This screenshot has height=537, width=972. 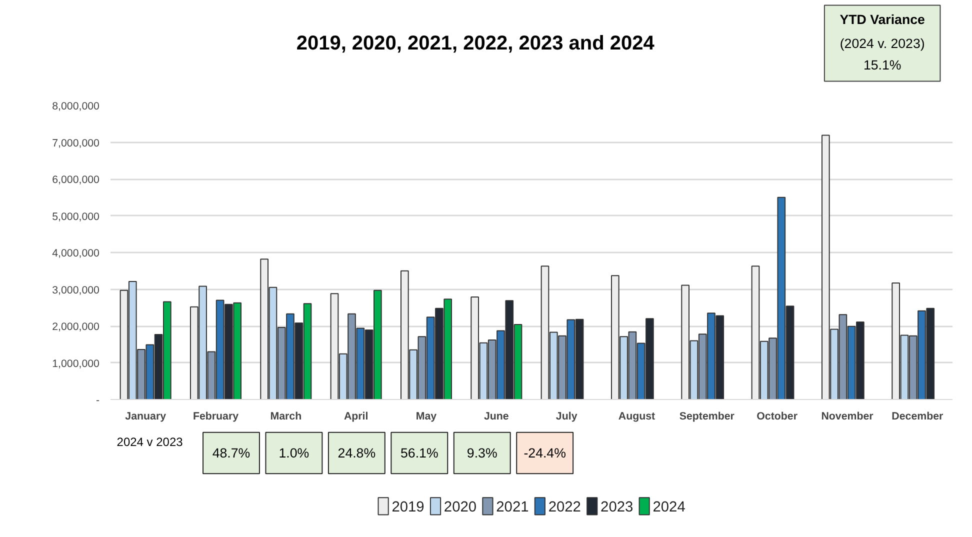 I want to click on y-tick-label: 6,000,000, so click(x=76, y=180).